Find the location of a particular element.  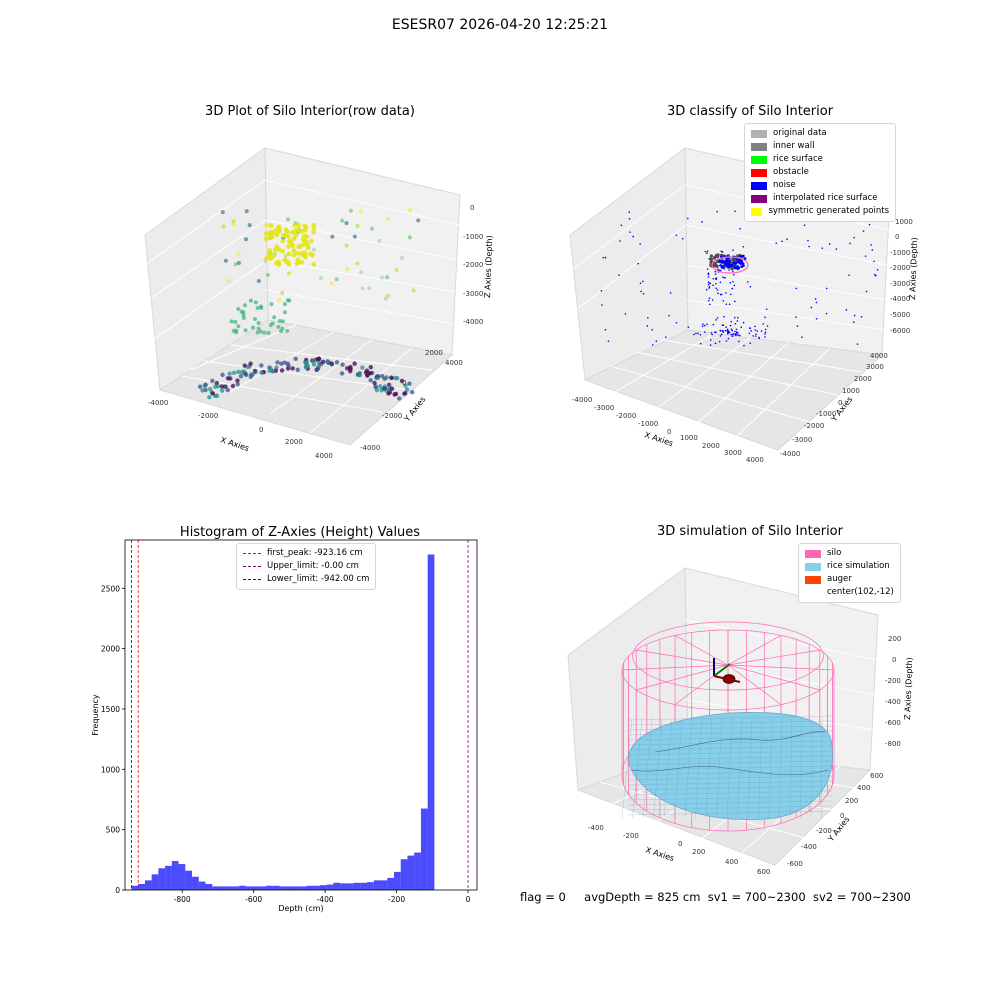

histogram-xtick-label: -200 is located at coordinates (396, 899).